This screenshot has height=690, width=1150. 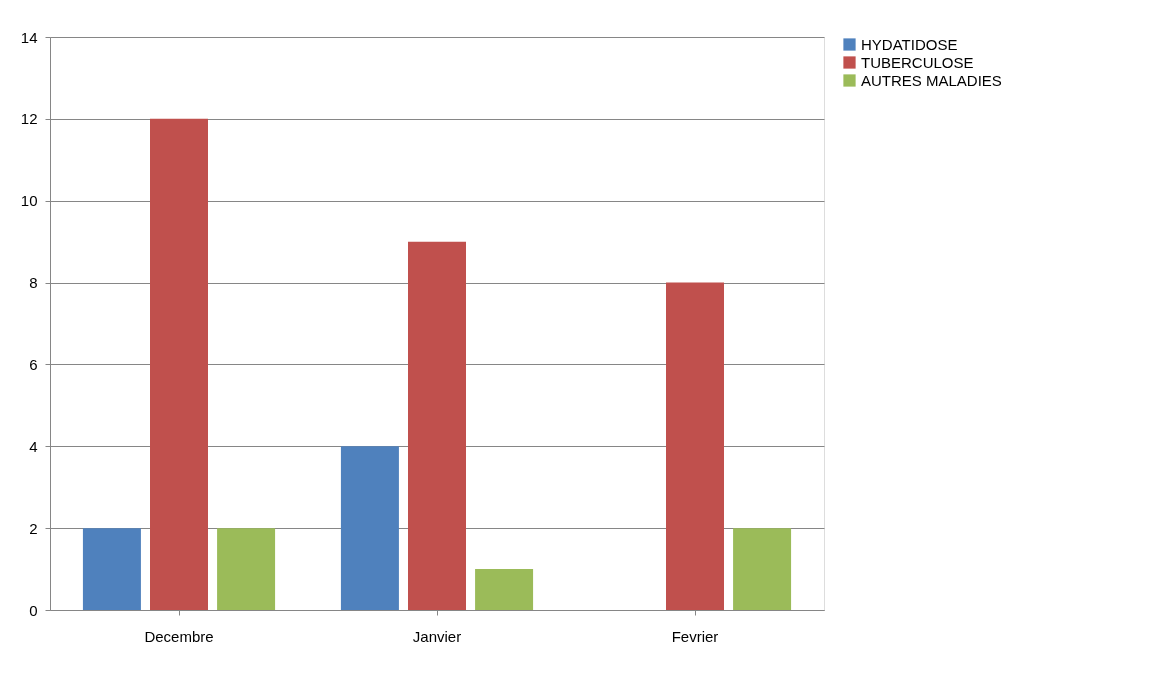 I want to click on y-tick-label: 0, so click(x=33, y=610).